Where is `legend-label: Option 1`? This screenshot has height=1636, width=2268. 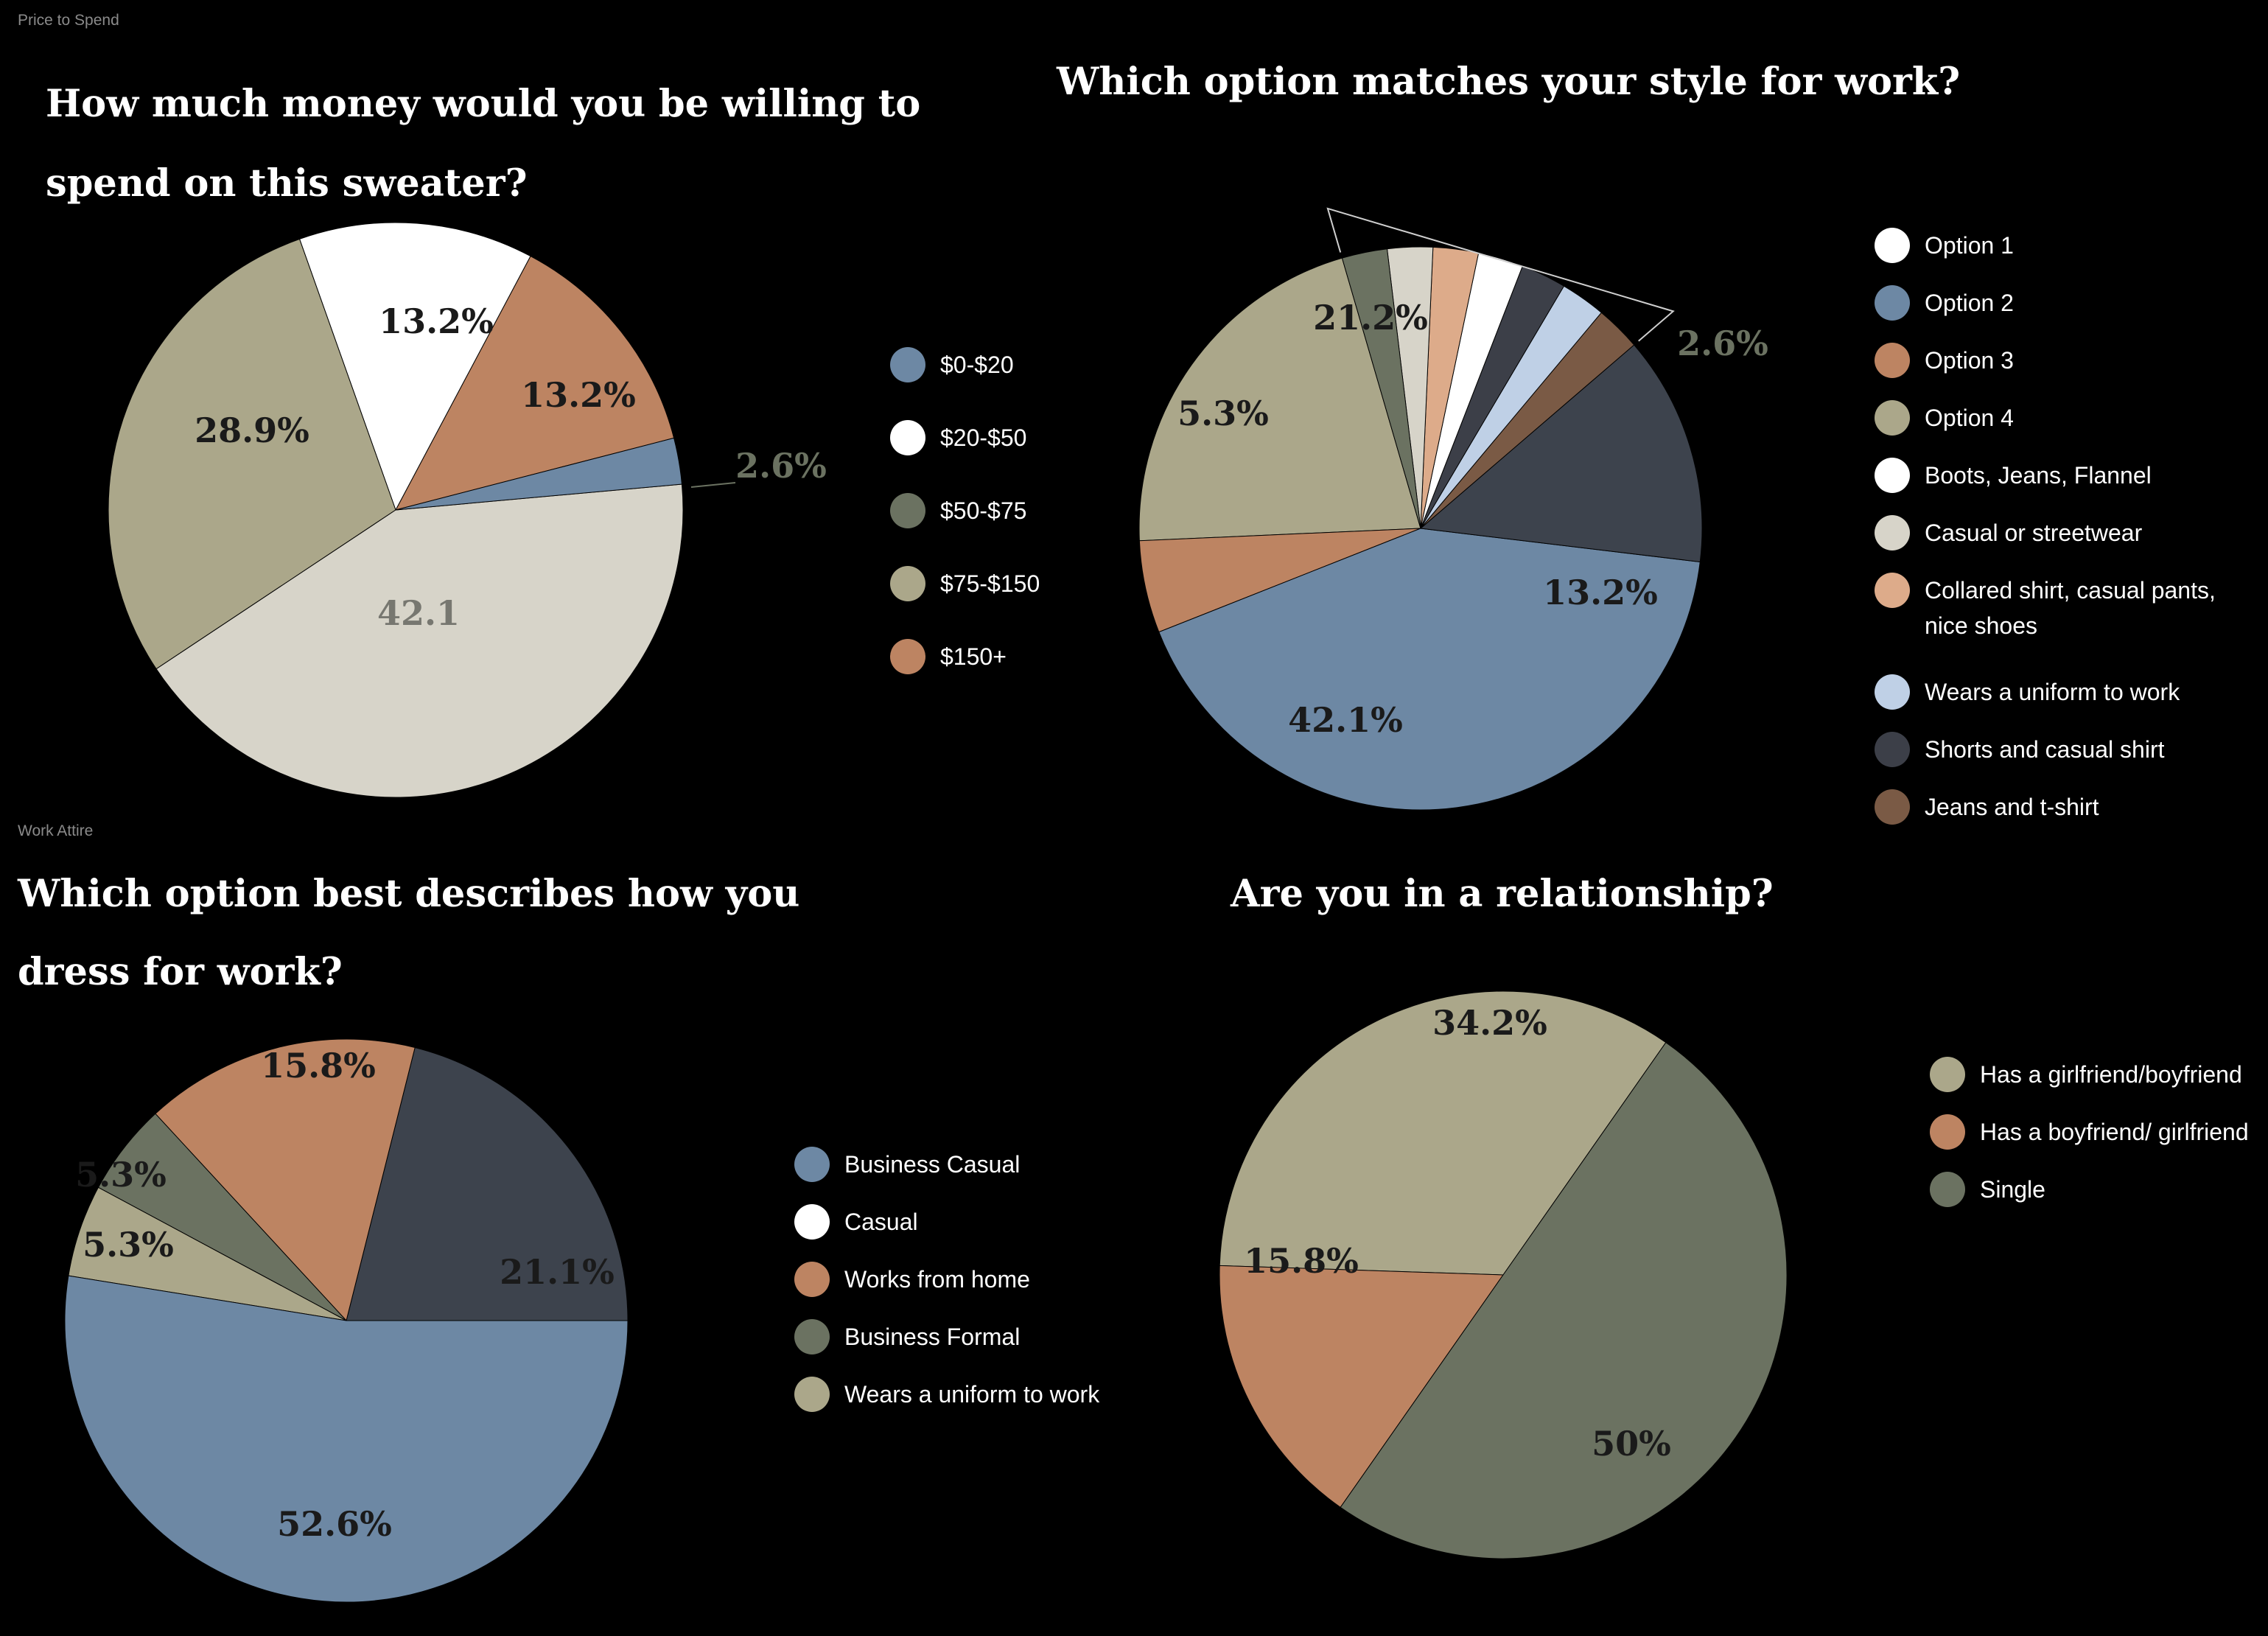
legend-label: Option 1 is located at coordinates (1969, 245).